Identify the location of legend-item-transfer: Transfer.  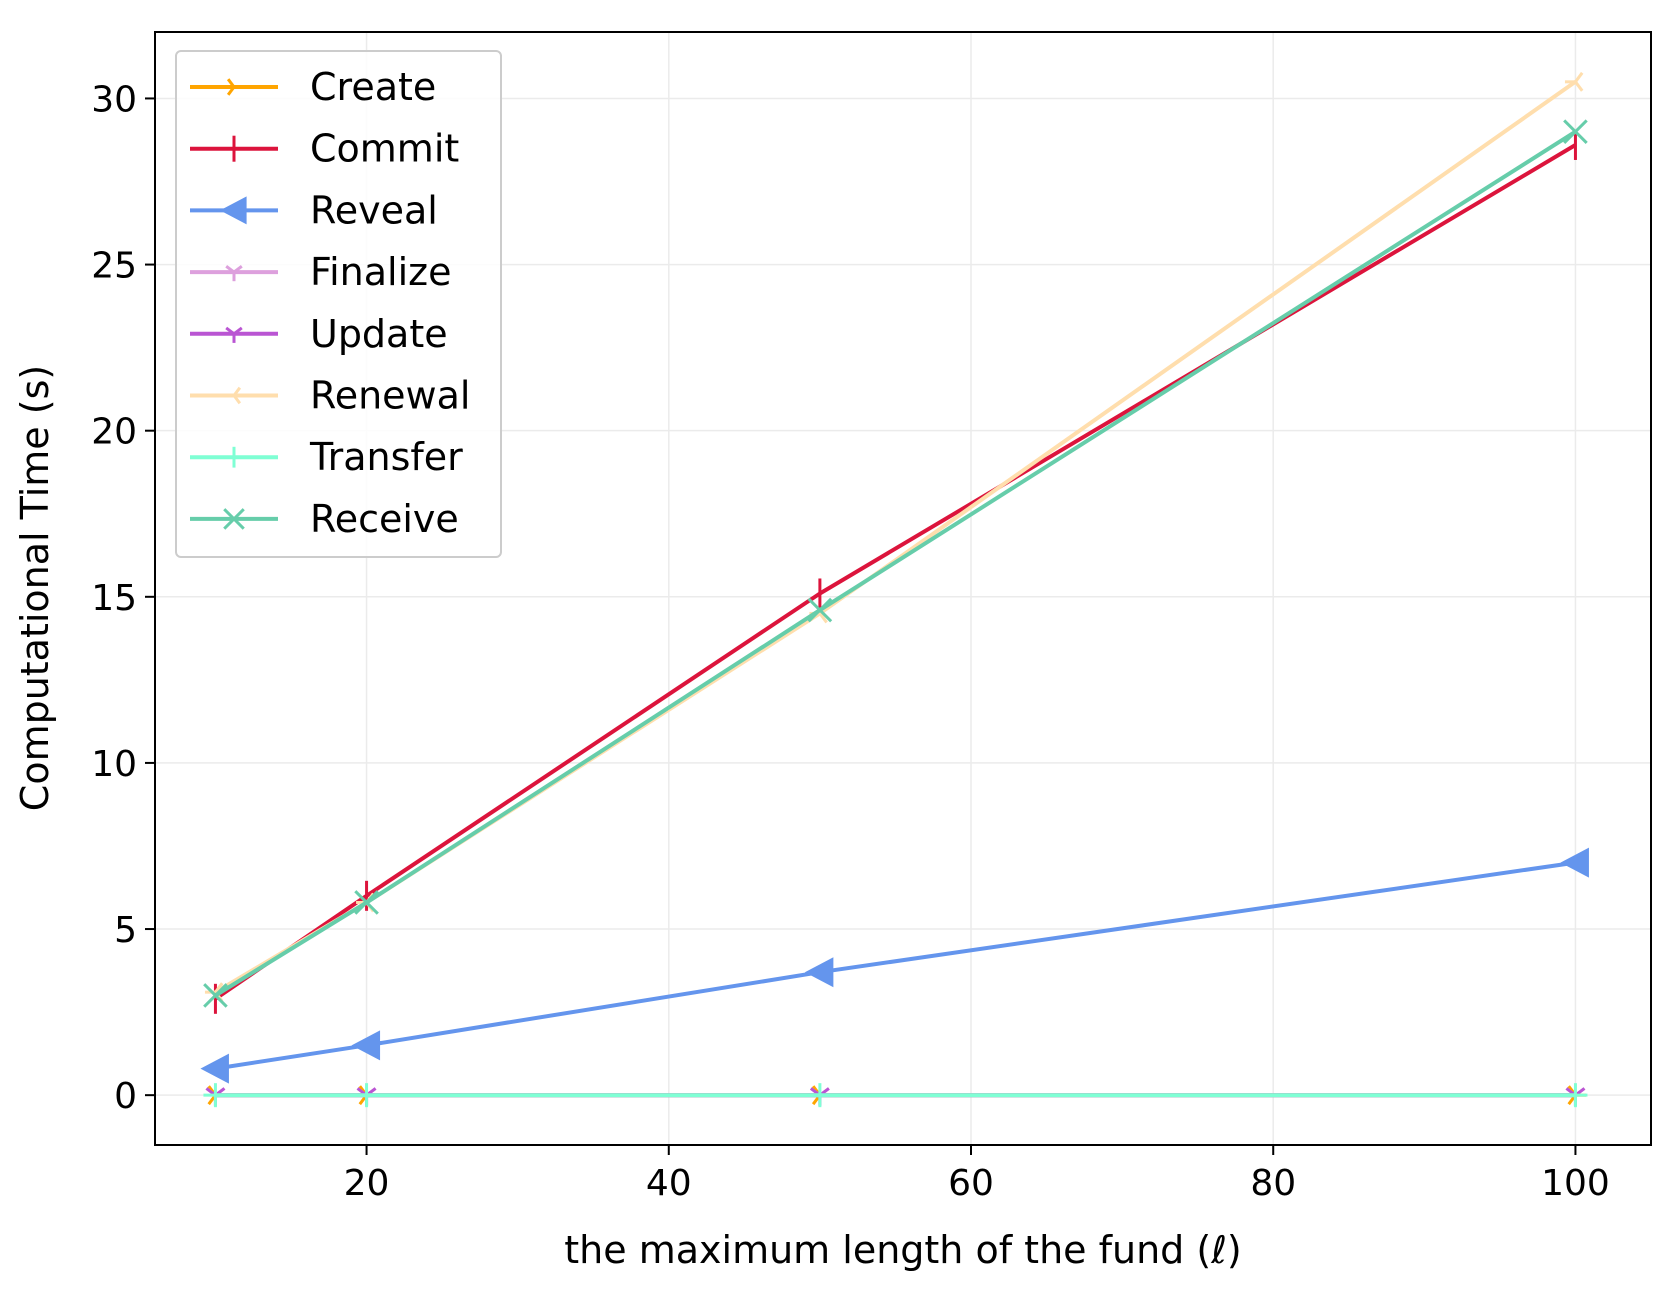
(326, 457).